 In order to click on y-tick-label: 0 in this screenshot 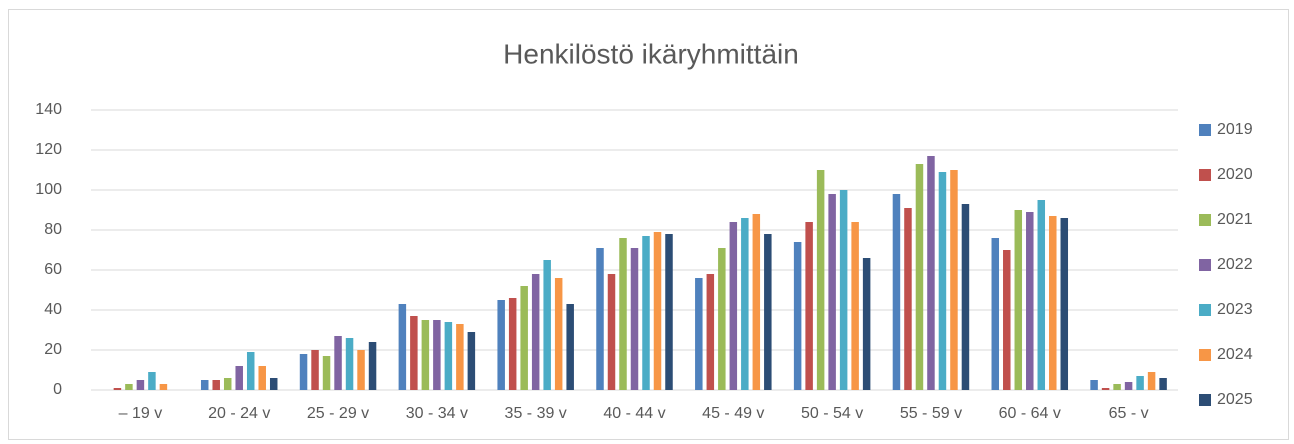, I will do `click(57, 389)`.